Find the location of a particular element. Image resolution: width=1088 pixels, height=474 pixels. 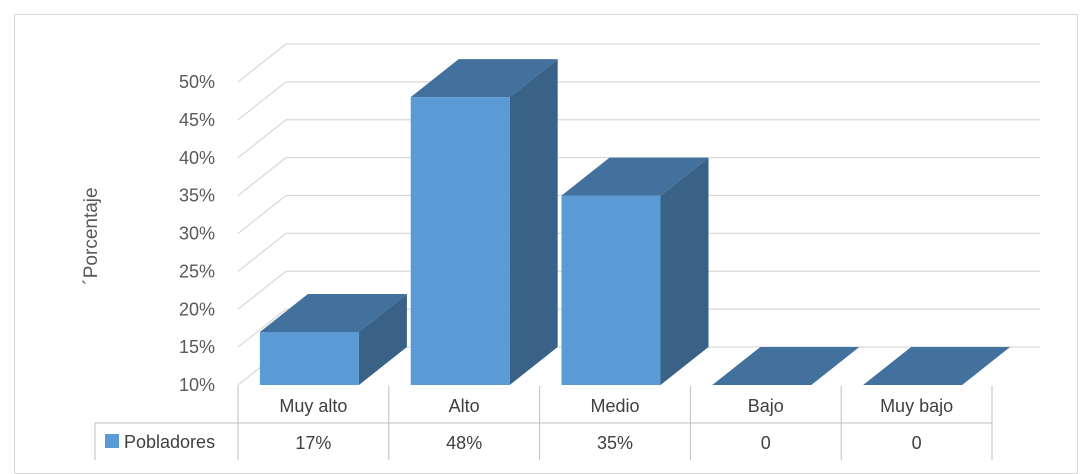

y-tick-label: 50% is located at coordinates (197, 82).